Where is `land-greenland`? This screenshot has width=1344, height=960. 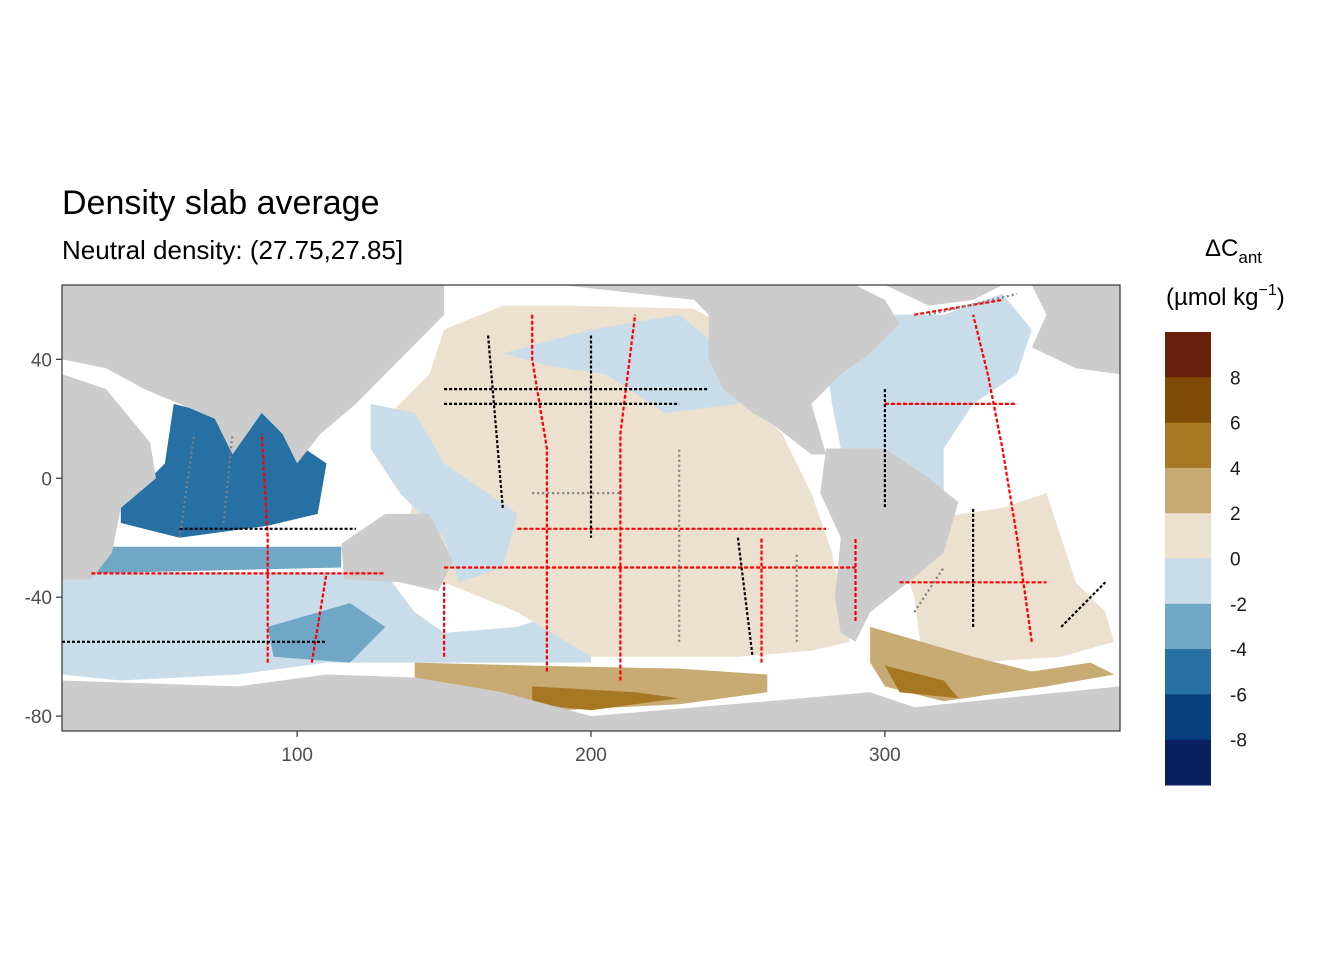
land-greenland is located at coordinates (943, 295).